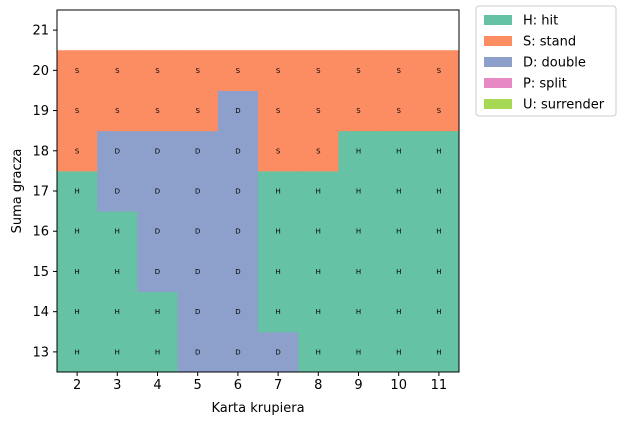  Describe the element at coordinates (40, 71) in the screenshot. I see `y-tick-label-20: 20` at that location.